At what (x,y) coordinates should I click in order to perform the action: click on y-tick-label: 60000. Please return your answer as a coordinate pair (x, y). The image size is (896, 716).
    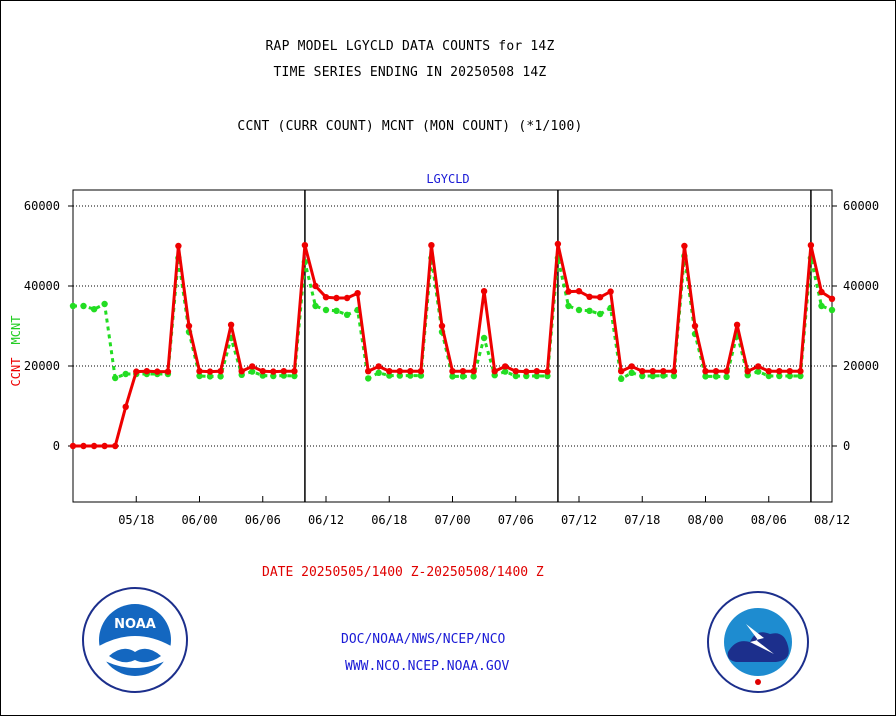
    Looking at the image, I should click on (42, 206).